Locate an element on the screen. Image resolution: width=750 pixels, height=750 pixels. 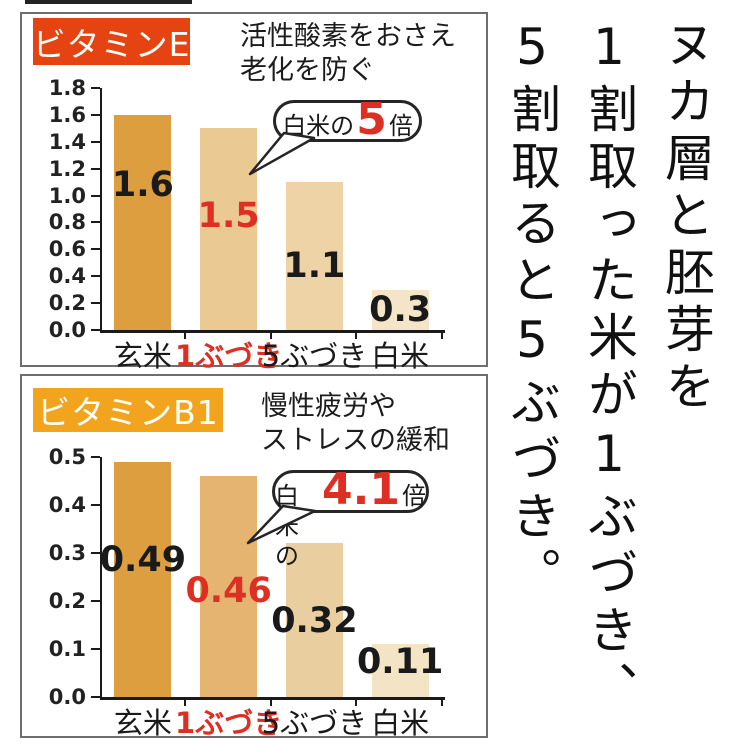
callout-multiplier: 4.1 is located at coordinates (361, 489).